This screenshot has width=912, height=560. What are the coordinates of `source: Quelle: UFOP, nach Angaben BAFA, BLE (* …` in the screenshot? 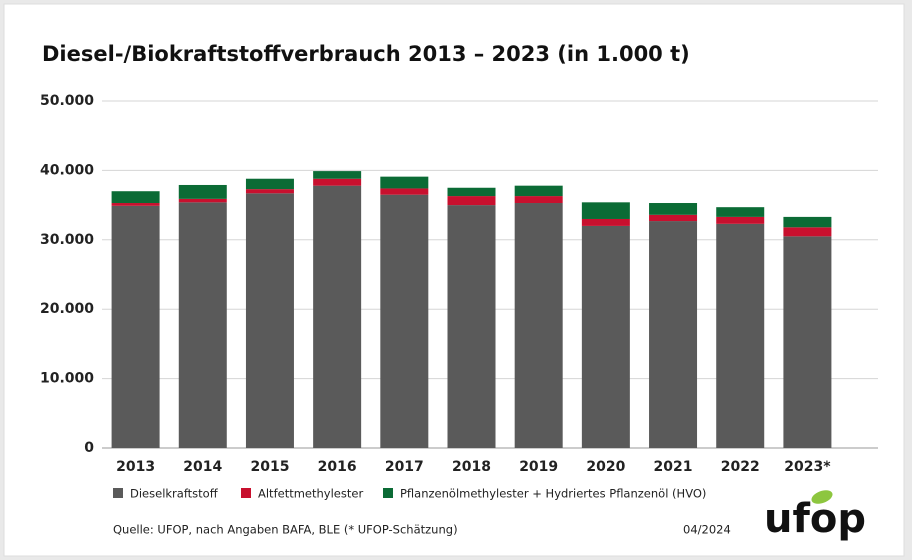 It's located at (285, 530).